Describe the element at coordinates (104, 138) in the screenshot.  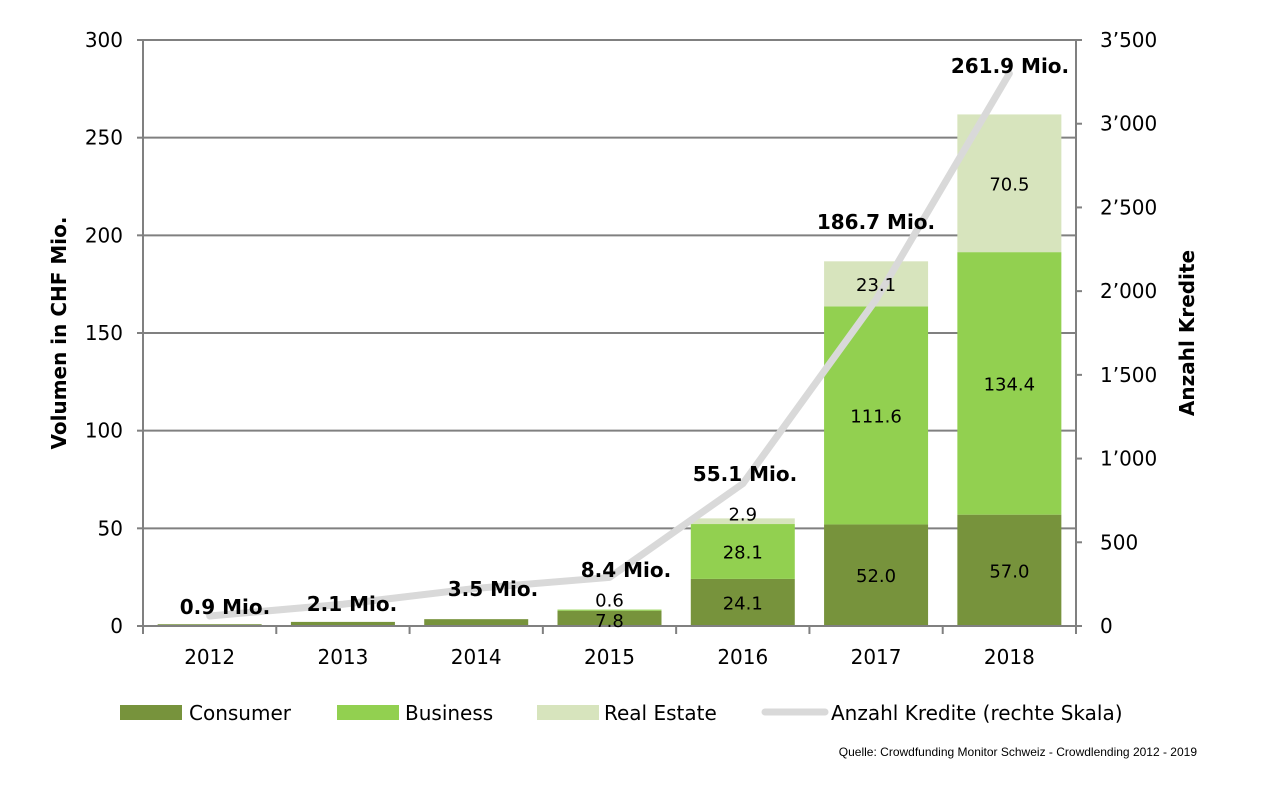
I see `y-tick-label: 250` at that location.